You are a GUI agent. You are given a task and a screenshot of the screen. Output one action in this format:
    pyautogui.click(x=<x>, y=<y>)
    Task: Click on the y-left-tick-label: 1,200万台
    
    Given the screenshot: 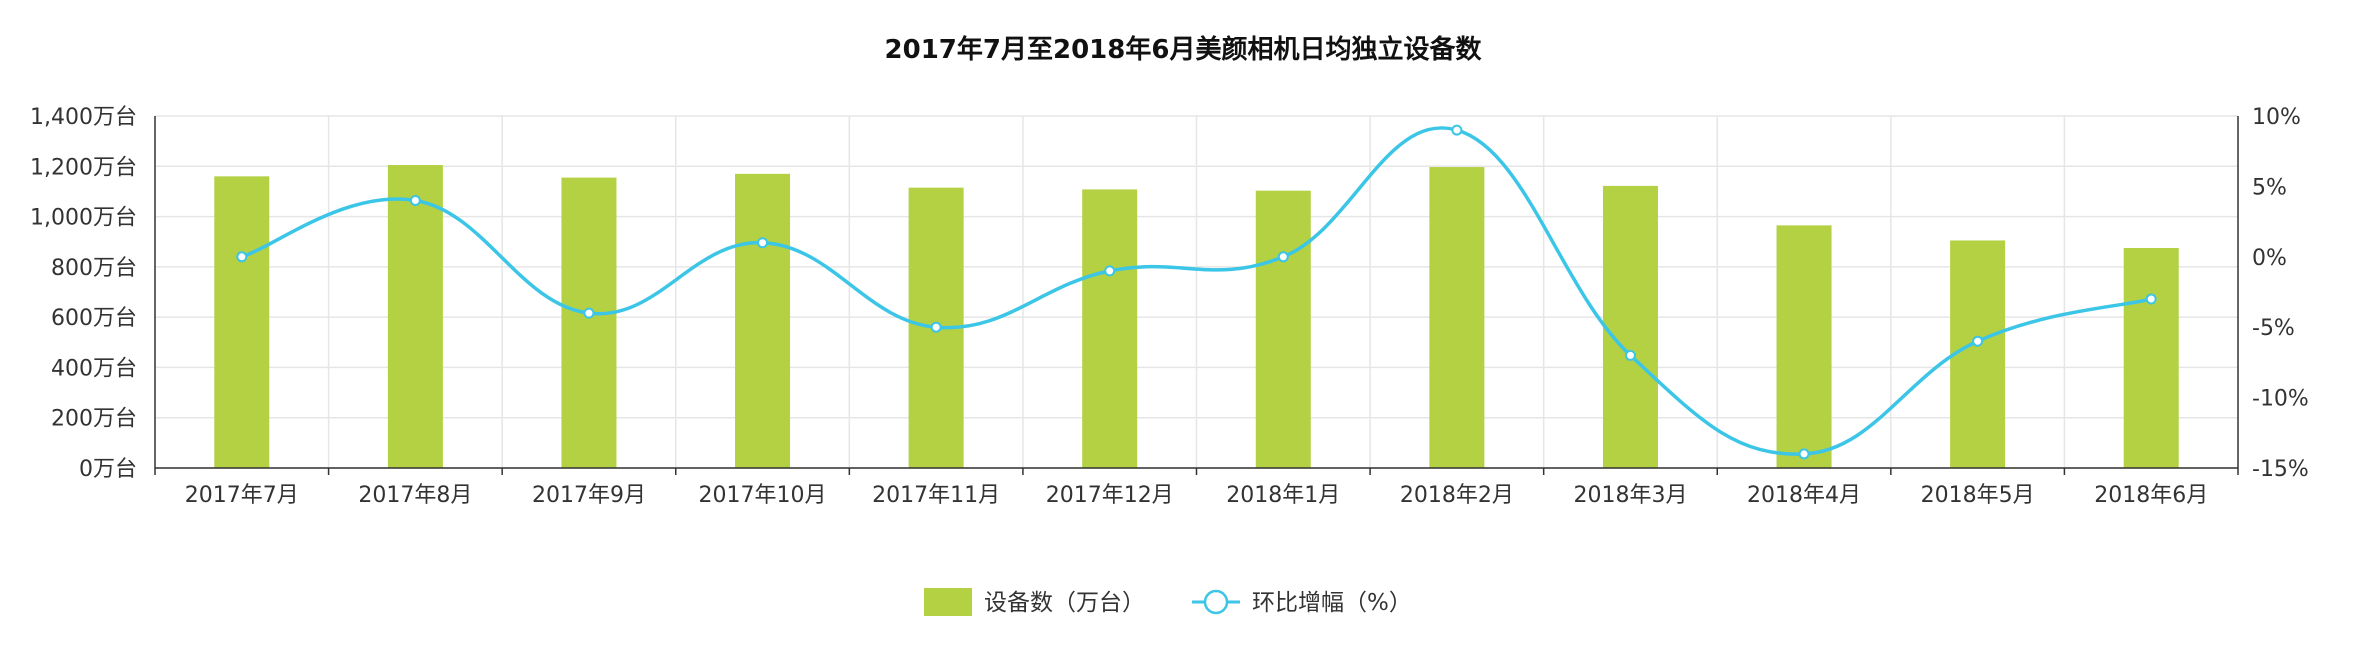 What is the action you would take?
    pyautogui.click(x=83, y=167)
    